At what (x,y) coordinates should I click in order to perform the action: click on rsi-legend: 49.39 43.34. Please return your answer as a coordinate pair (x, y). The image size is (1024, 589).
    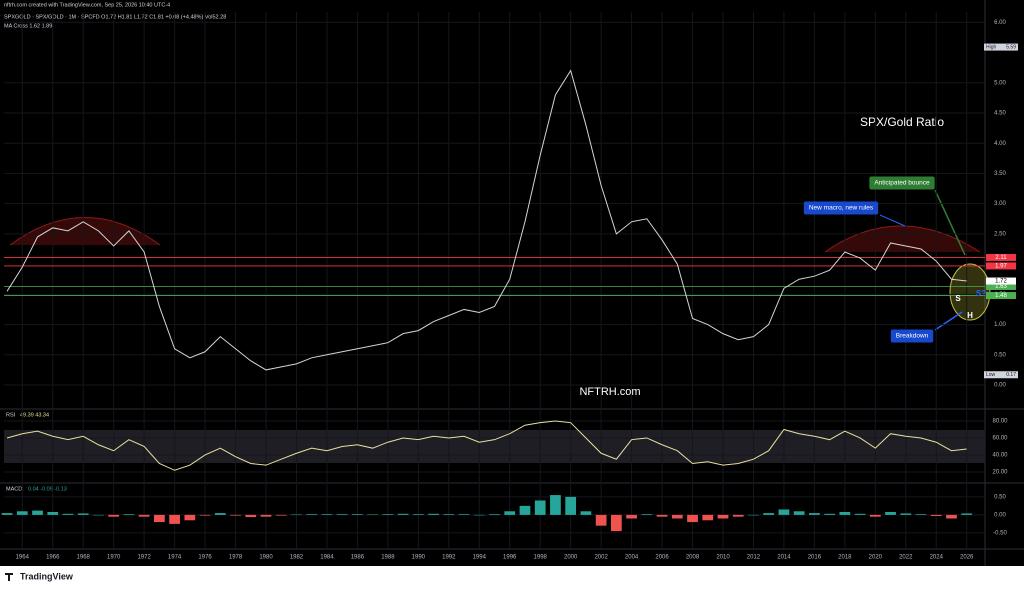
    Looking at the image, I should click on (34, 415).